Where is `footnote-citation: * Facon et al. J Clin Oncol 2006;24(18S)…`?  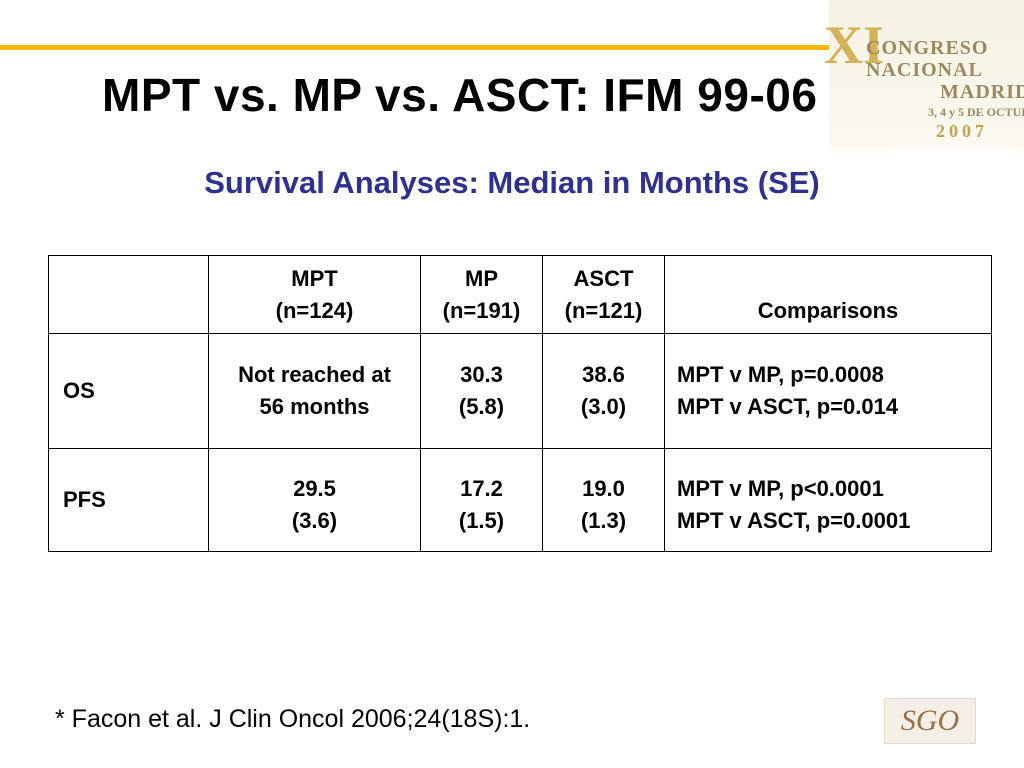 footnote-citation: * Facon et al. J Clin Oncol 2006;24(18S)… is located at coordinates (293, 719).